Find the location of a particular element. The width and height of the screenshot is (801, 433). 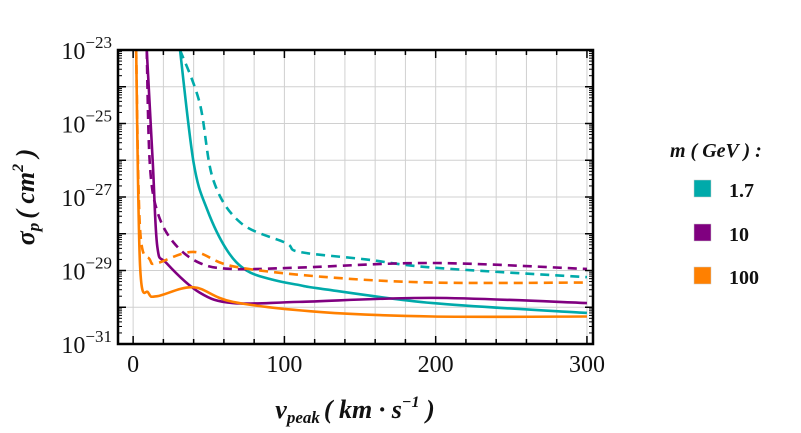

y-tick-label: 10−25 is located at coordinates (86, 123).